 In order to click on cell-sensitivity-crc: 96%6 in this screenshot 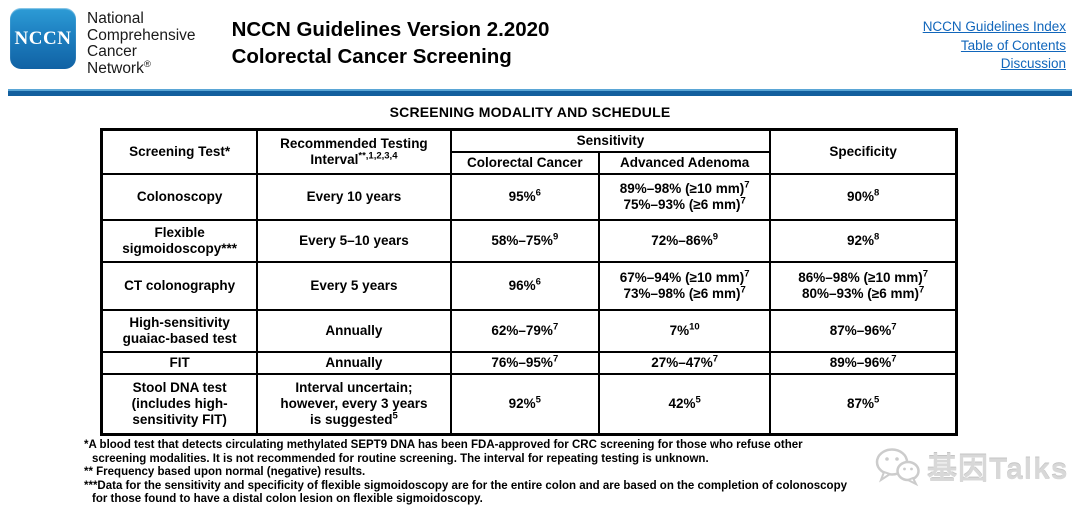, I will do `click(525, 286)`.